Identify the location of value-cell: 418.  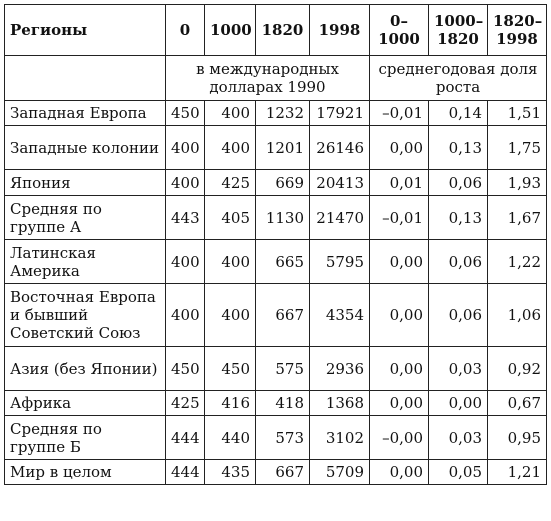
(282, 403).